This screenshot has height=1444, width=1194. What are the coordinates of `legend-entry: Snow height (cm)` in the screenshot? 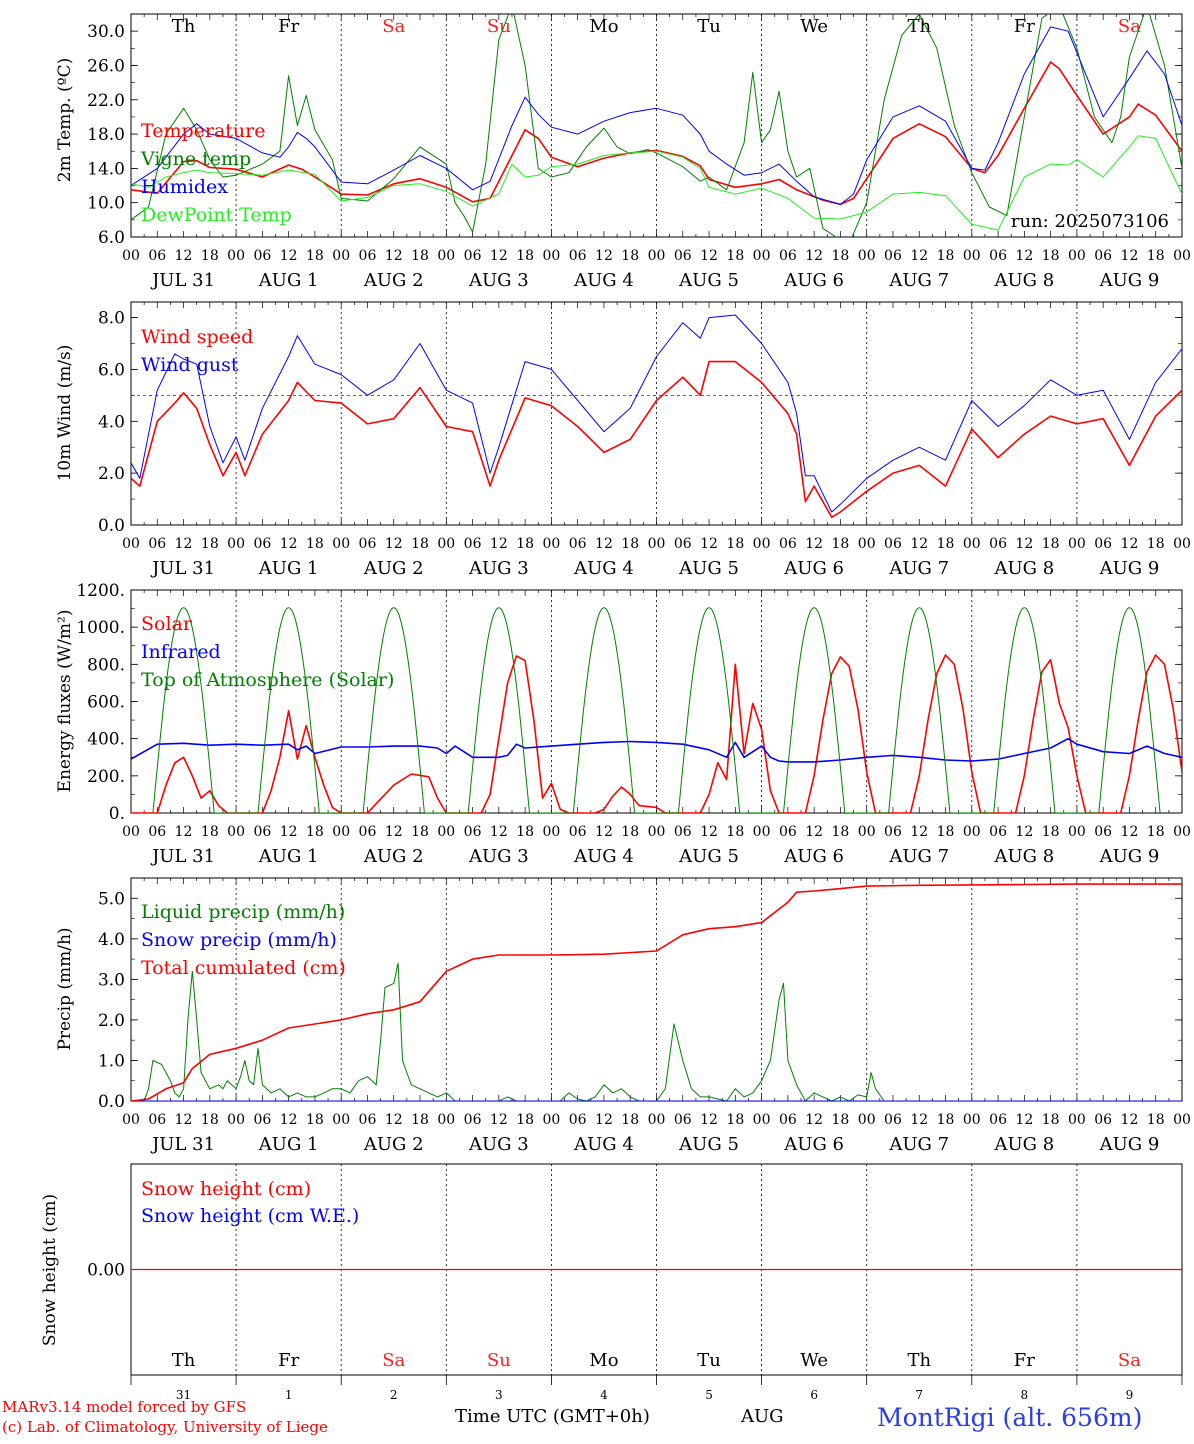 It's located at (226, 1189).